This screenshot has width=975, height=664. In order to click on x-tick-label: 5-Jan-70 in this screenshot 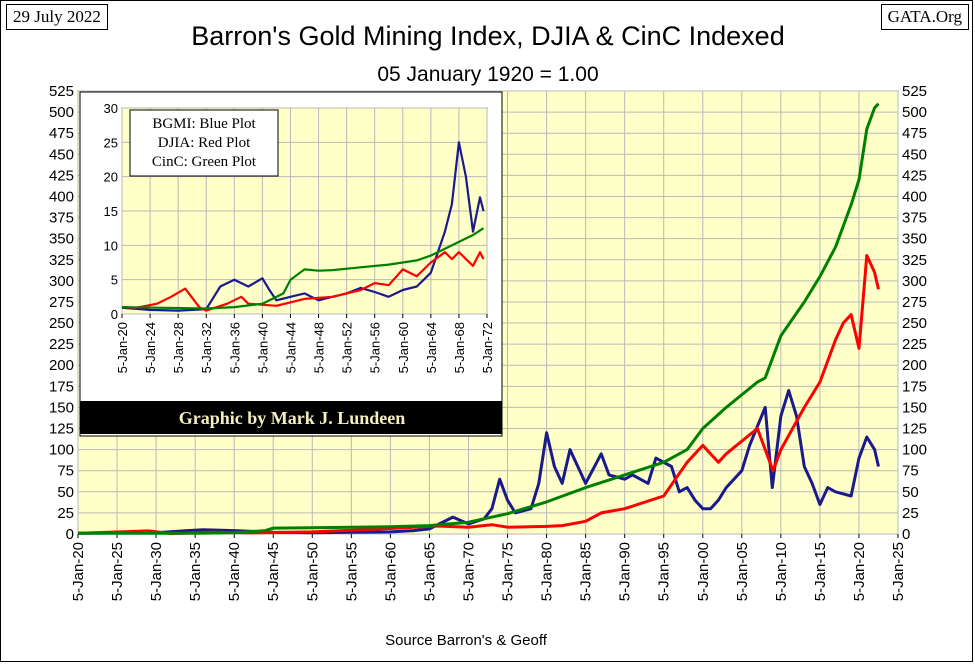, I will do `click(468, 571)`.